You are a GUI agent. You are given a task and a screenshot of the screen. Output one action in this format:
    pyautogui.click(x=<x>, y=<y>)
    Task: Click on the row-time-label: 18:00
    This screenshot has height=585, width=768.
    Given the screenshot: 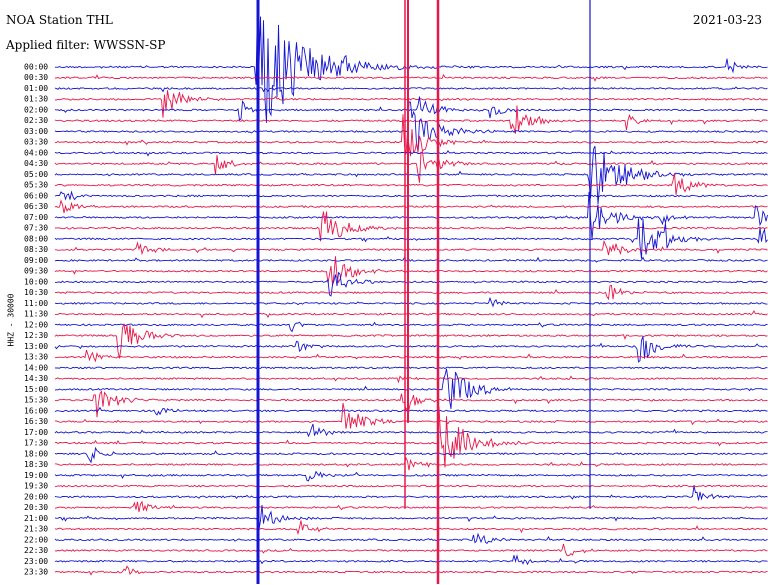 What is the action you would take?
    pyautogui.click(x=36, y=453)
    